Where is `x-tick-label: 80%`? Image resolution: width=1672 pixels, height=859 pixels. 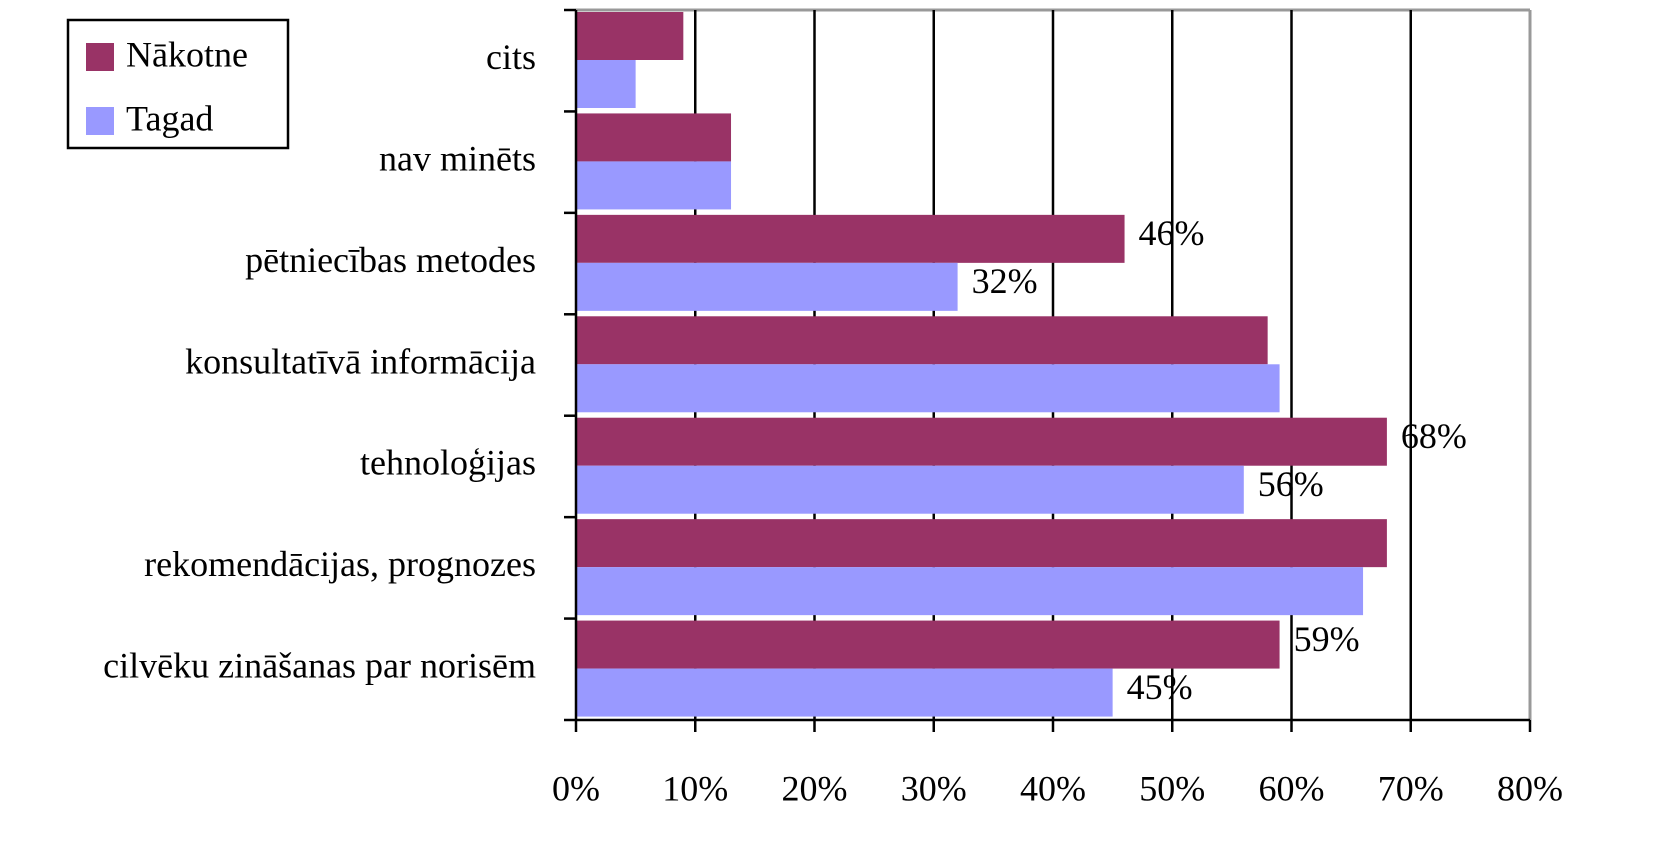 x-tick-label: 80% is located at coordinates (1530, 788).